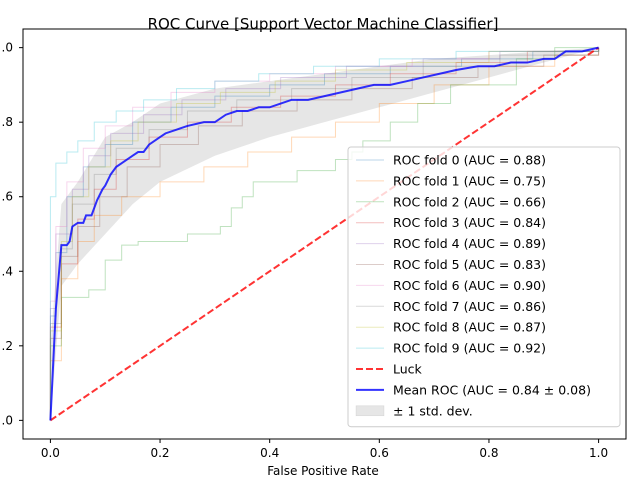  What do you see at coordinates (469, 264) in the screenshot?
I see `legend-entry-label: ROC fold 5 (AUC = 0.83)` at bounding box center [469, 264].